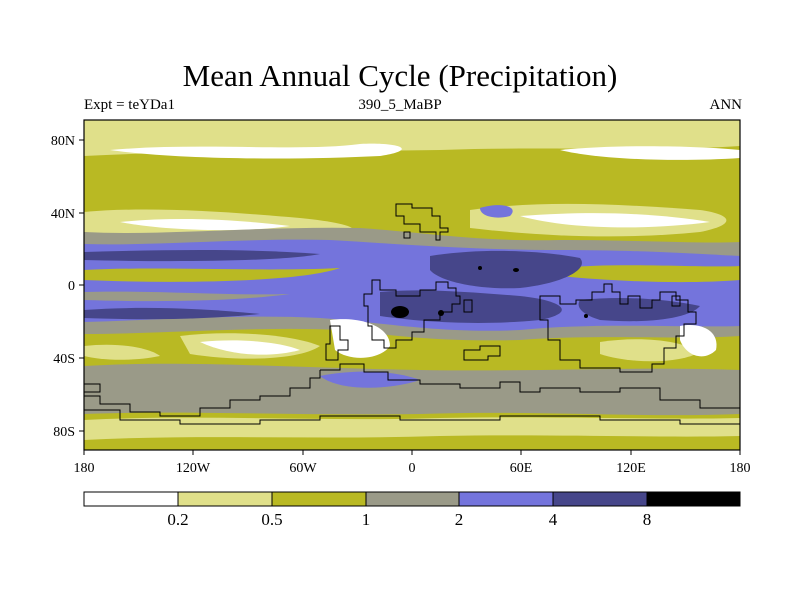  What do you see at coordinates (187, 296) in the screenshot?
I see `eq-gray-strip` at bounding box center [187, 296].